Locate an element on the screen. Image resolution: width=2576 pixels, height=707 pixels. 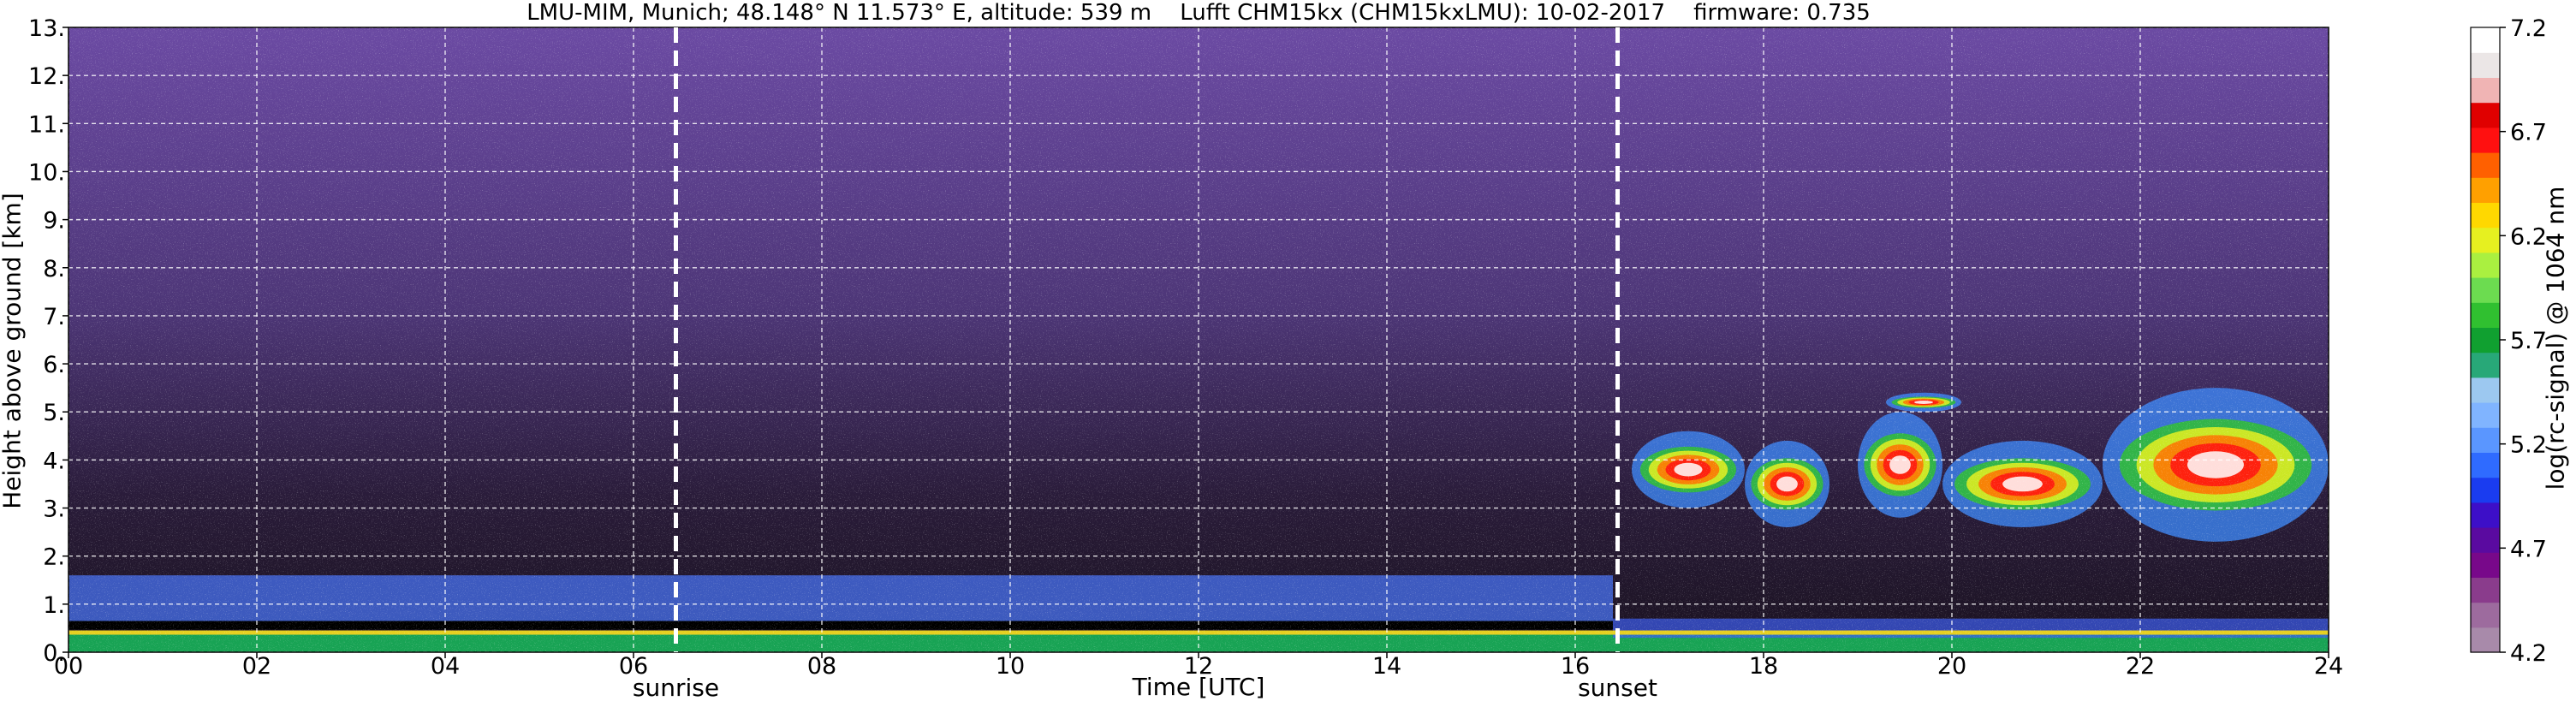
y-tick-label: 7. is located at coordinates (54, 317).